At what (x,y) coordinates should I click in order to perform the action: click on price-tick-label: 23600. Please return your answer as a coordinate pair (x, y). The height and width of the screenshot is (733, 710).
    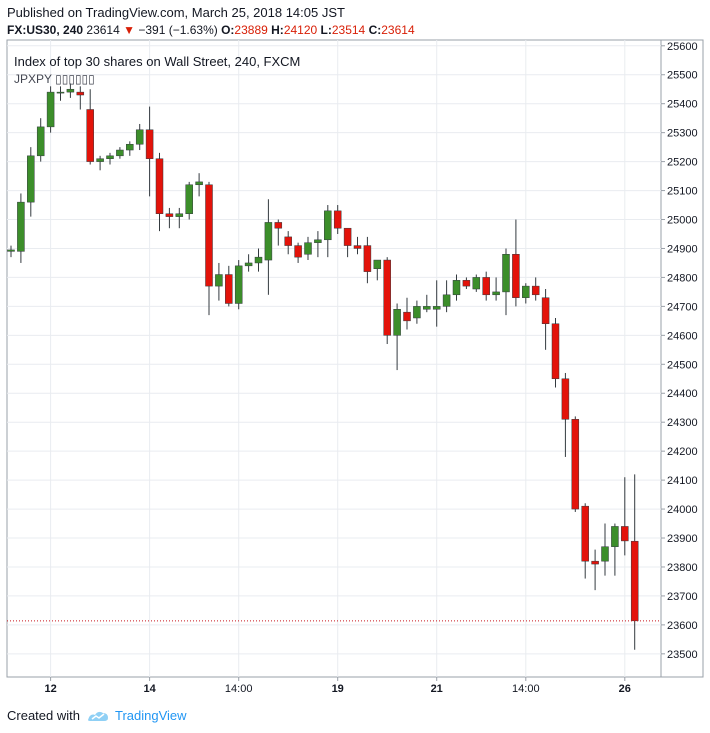
    Looking at the image, I should click on (682, 626).